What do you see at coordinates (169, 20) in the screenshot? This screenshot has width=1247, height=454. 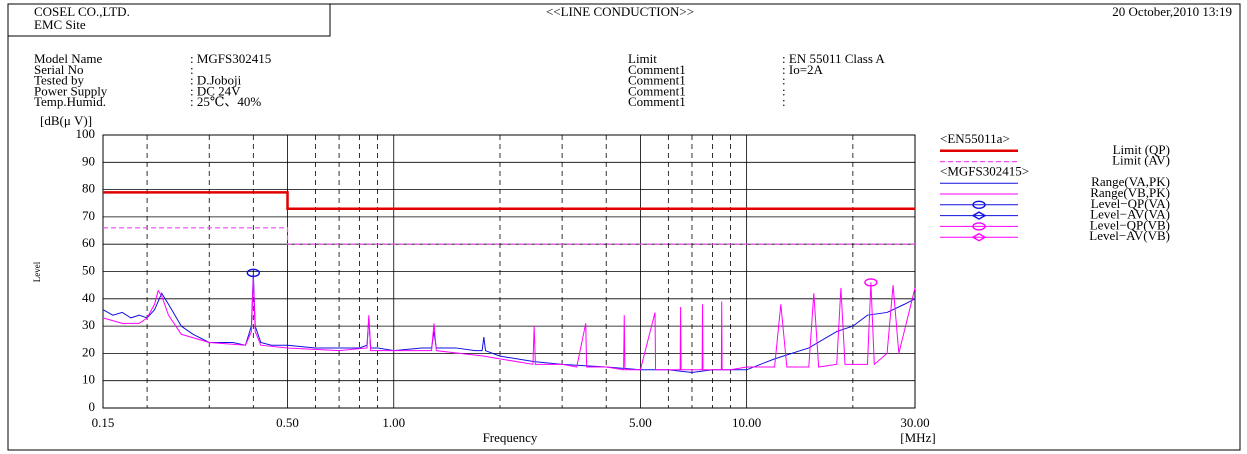 I see `header-box` at bounding box center [169, 20].